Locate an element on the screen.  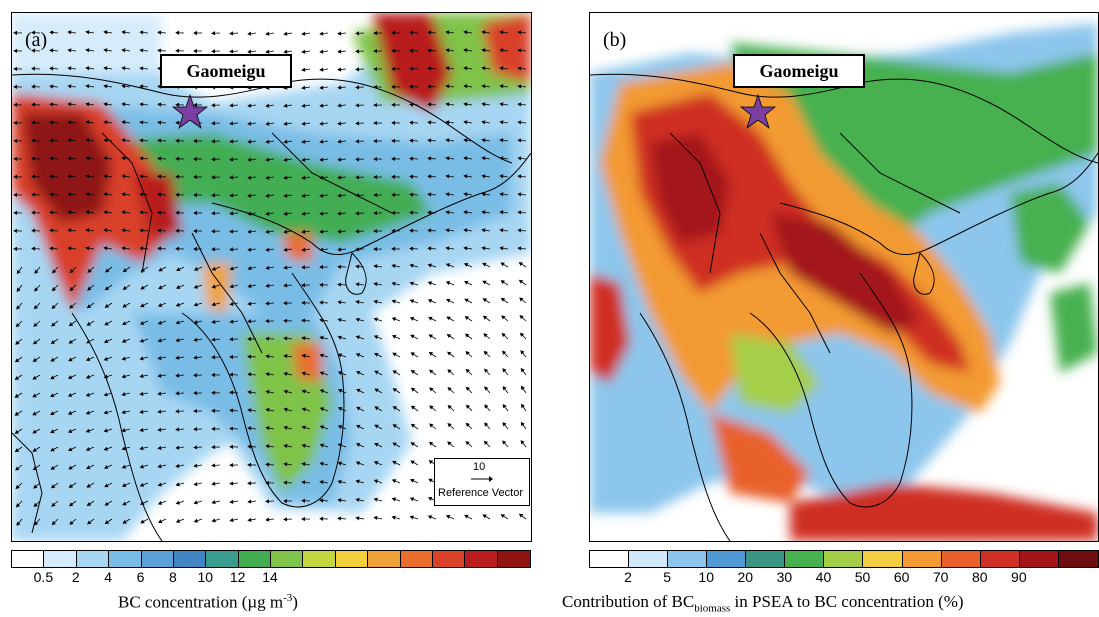
colorbar-tick-label: 4 is located at coordinates (108, 577).